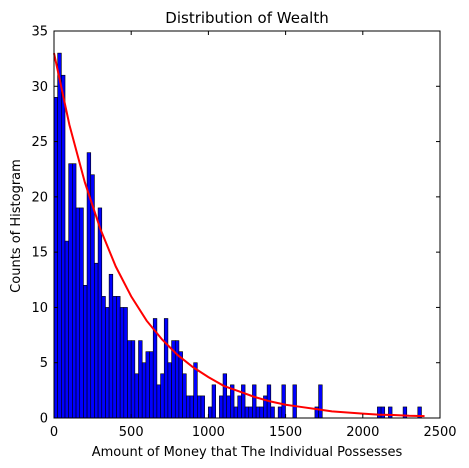 Image resolution: width=469 pixels, height=468 pixels. Describe the element at coordinates (131, 432) in the screenshot. I see `x-tick-label: 500` at that location.